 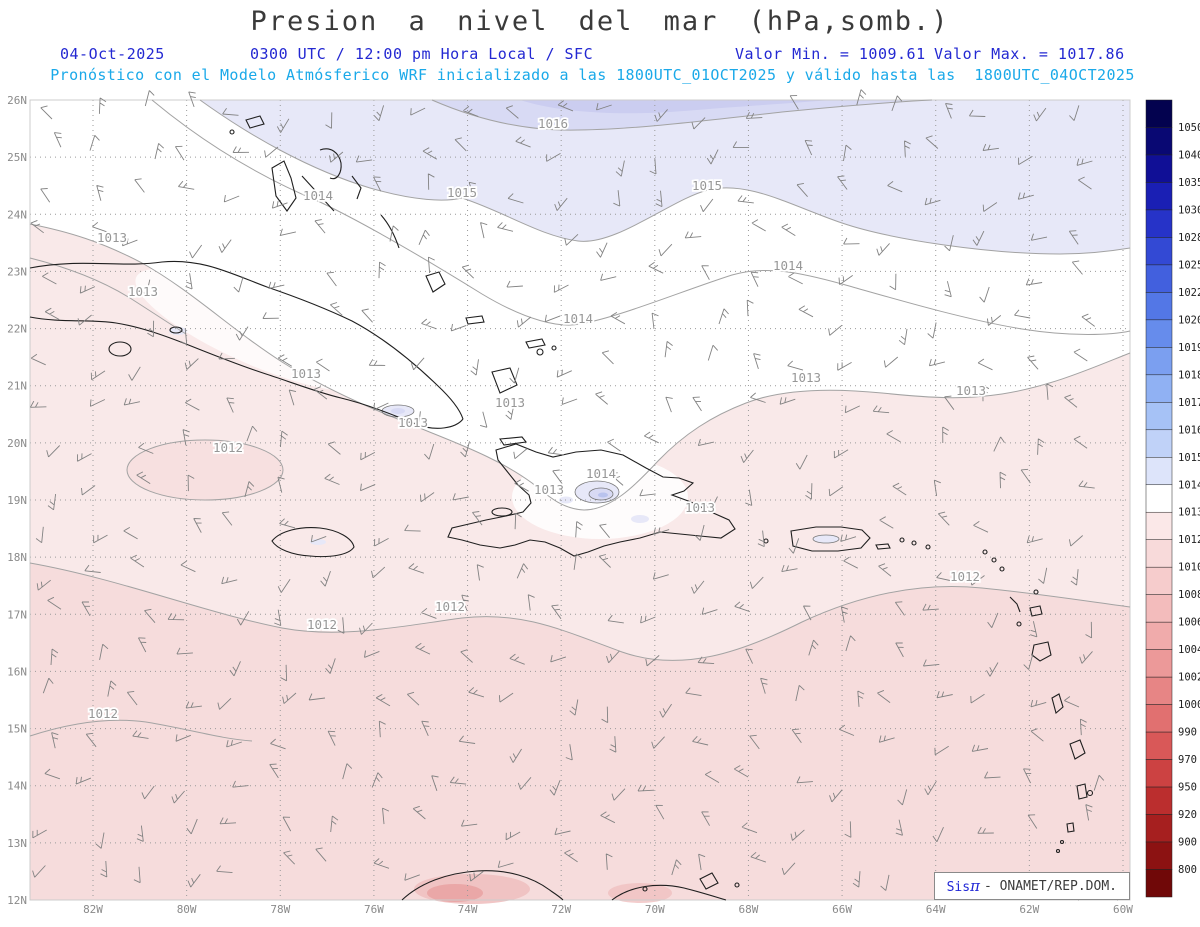 What do you see at coordinates (600, 21) in the screenshot?
I see `chart-title: Presion a nivel del mar (hPa,somb.)` at bounding box center [600, 21].